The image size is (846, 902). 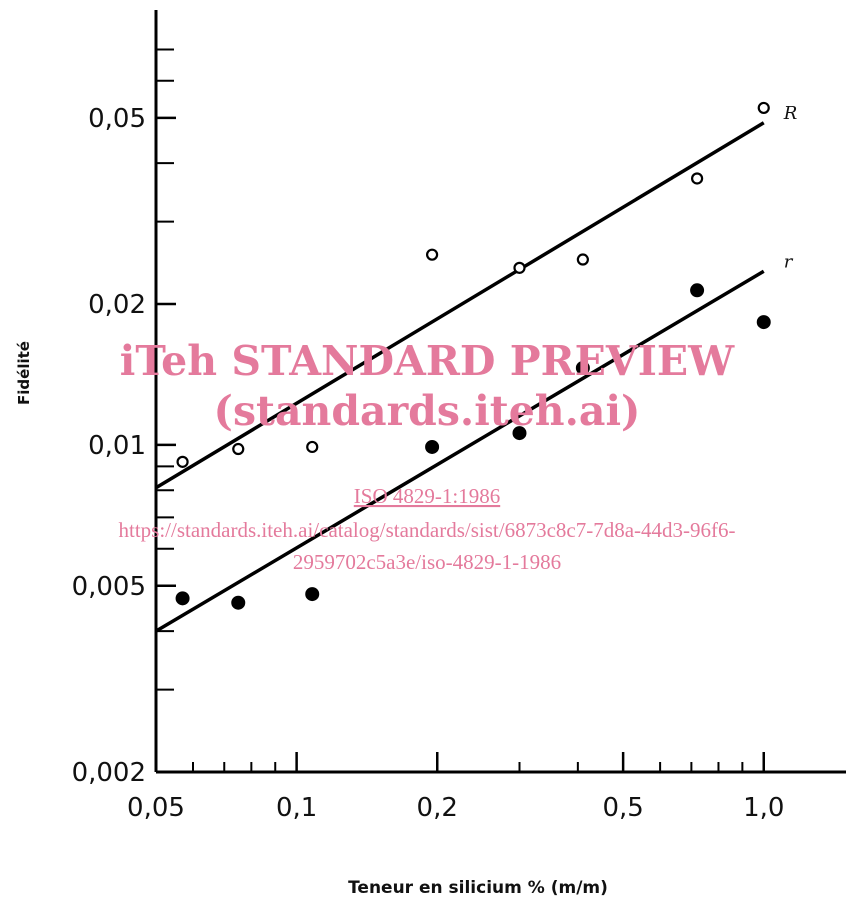 I want to click on x-tick-label: 0,05, so click(x=156, y=808).